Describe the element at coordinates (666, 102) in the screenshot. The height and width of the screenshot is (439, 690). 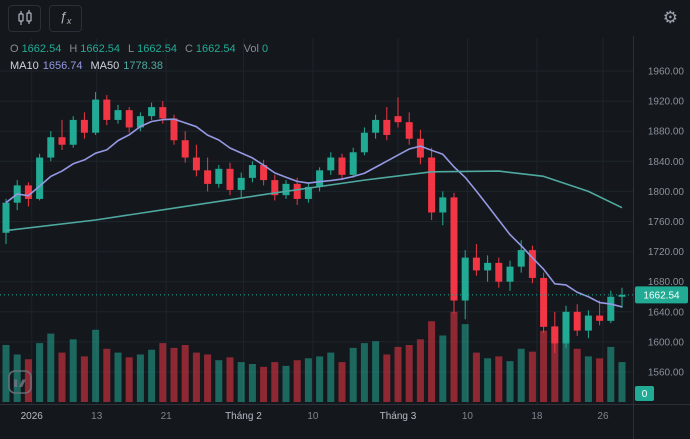
I see `svg-text: 1920.00` at that location.